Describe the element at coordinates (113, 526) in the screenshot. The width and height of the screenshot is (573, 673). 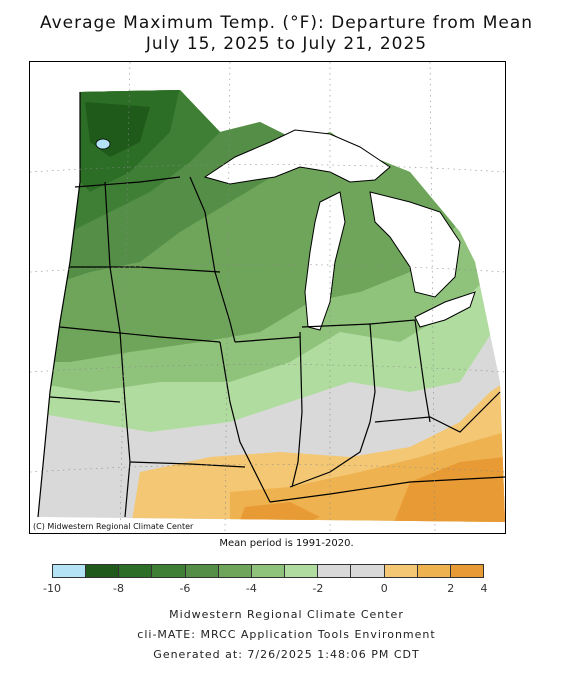
I see `copyright-label: (C) Midwestern Regional Climate Center` at that location.